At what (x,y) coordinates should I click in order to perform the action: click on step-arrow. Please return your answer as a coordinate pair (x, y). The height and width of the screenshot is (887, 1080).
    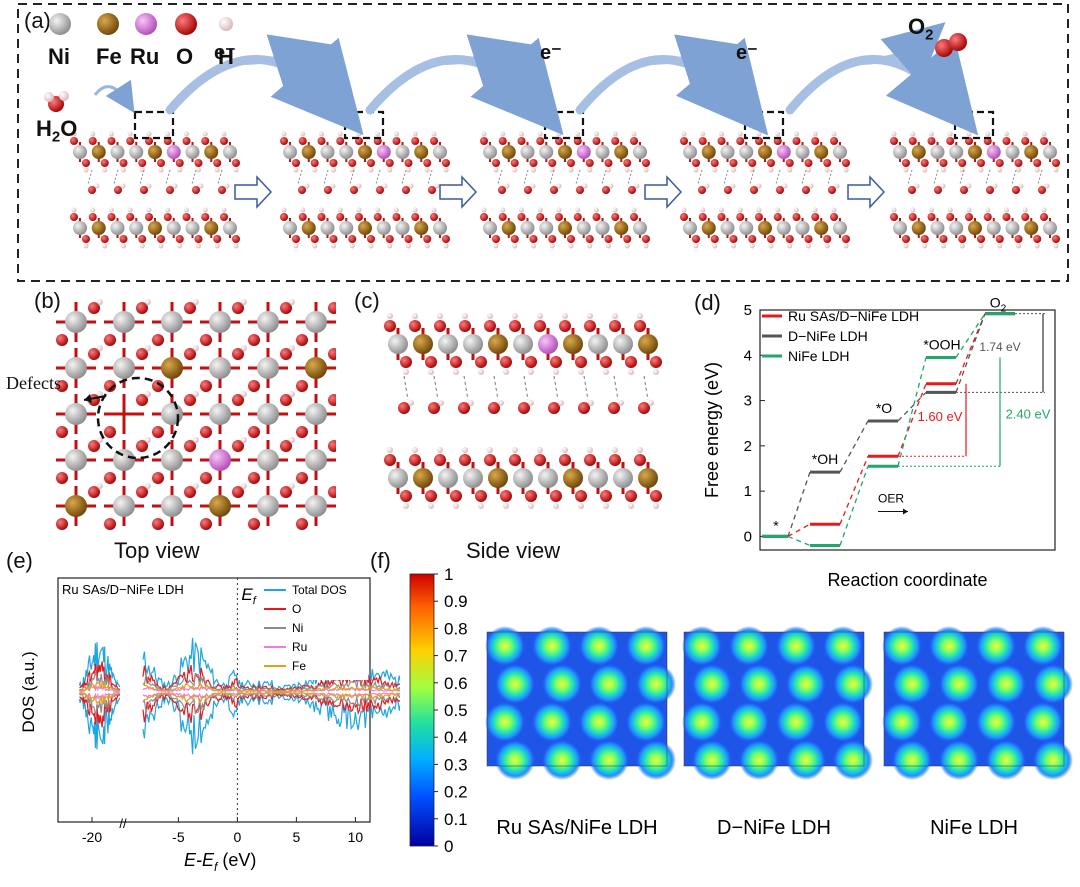
    Looking at the image, I should click on (253, 192).